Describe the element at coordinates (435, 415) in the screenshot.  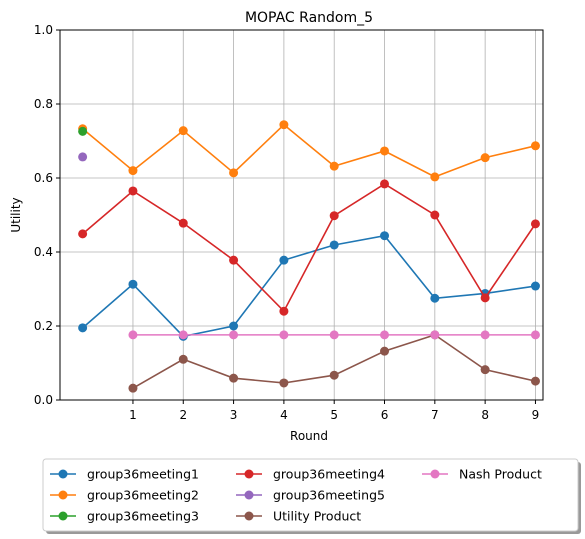
I see `x-tick-label: 7` at that location.